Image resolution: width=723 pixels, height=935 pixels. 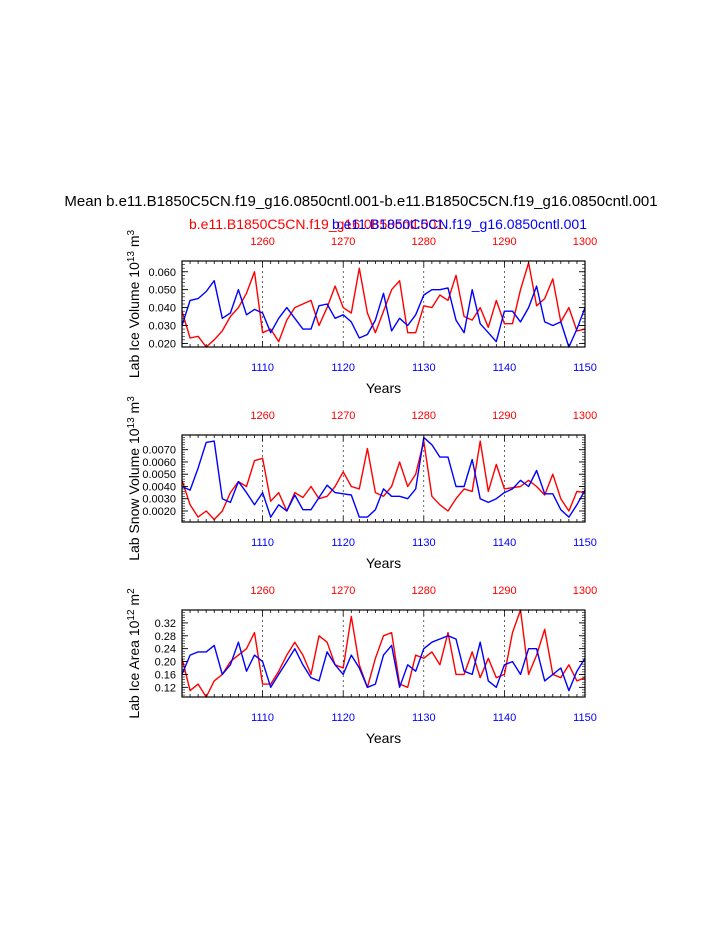 I want to click on y-tick-label: 0.020, so click(x=162, y=344).